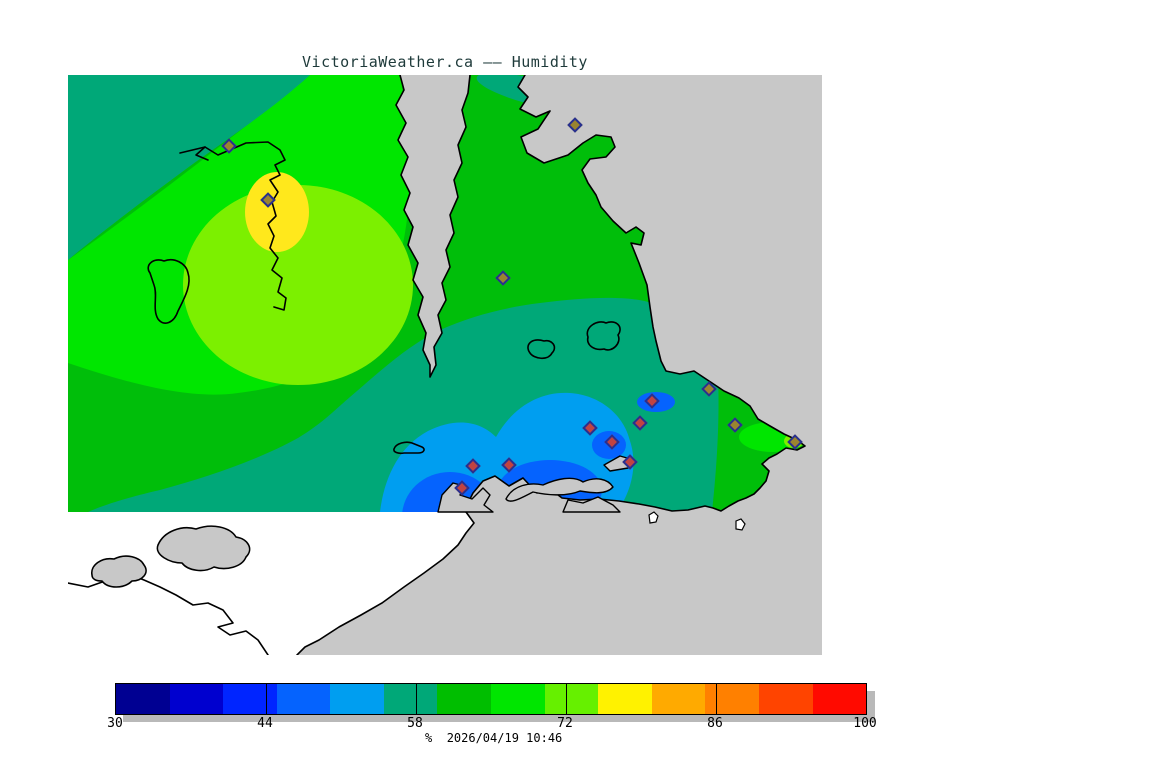  I want to click on humidity-colorbar, so click(491, 699).